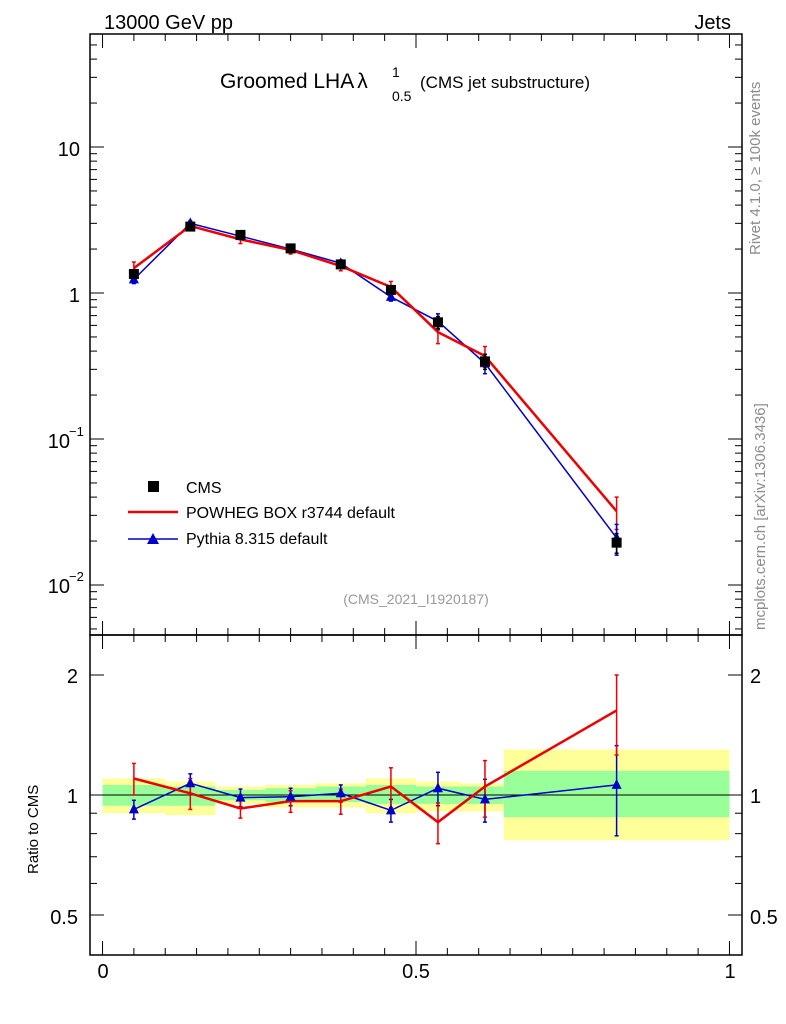  Describe the element at coordinates (102, 972) in the screenshot. I see `xtick-label-0: 0` at that location.